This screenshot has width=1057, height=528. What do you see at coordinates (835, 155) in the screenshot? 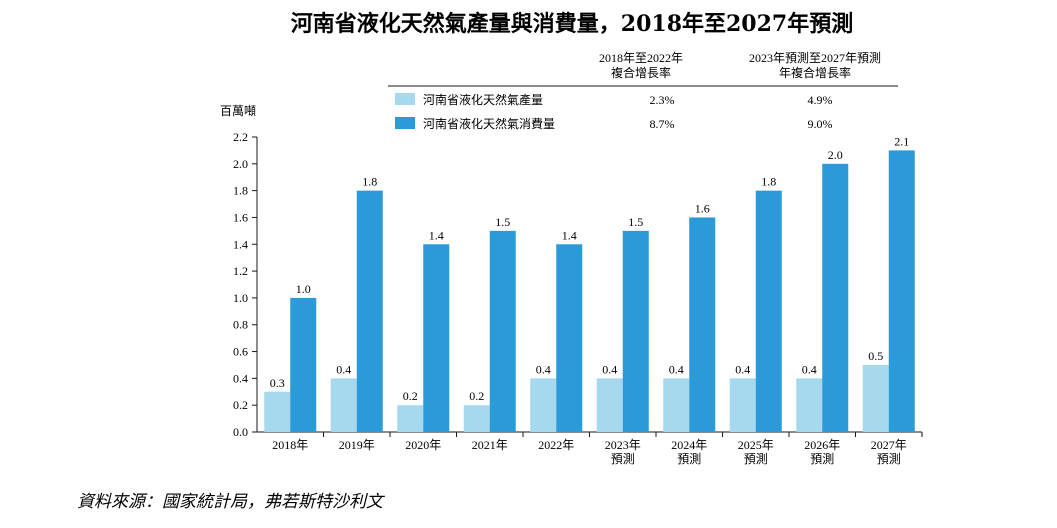
I see `data-label-consumption: 2.0` at bounding box center [835, 155].